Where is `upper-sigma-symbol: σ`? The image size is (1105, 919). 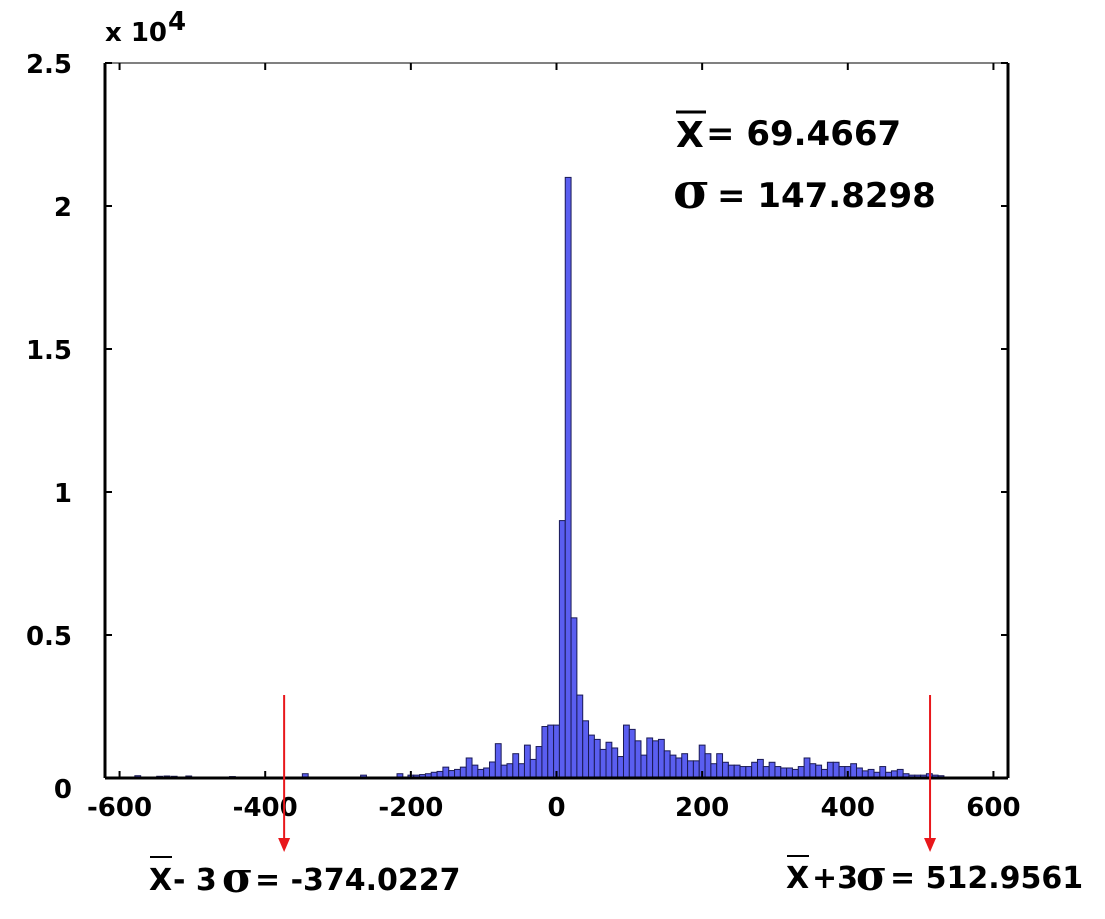
upper-sigma-symbol: σ is located at coordinates (871, 875).